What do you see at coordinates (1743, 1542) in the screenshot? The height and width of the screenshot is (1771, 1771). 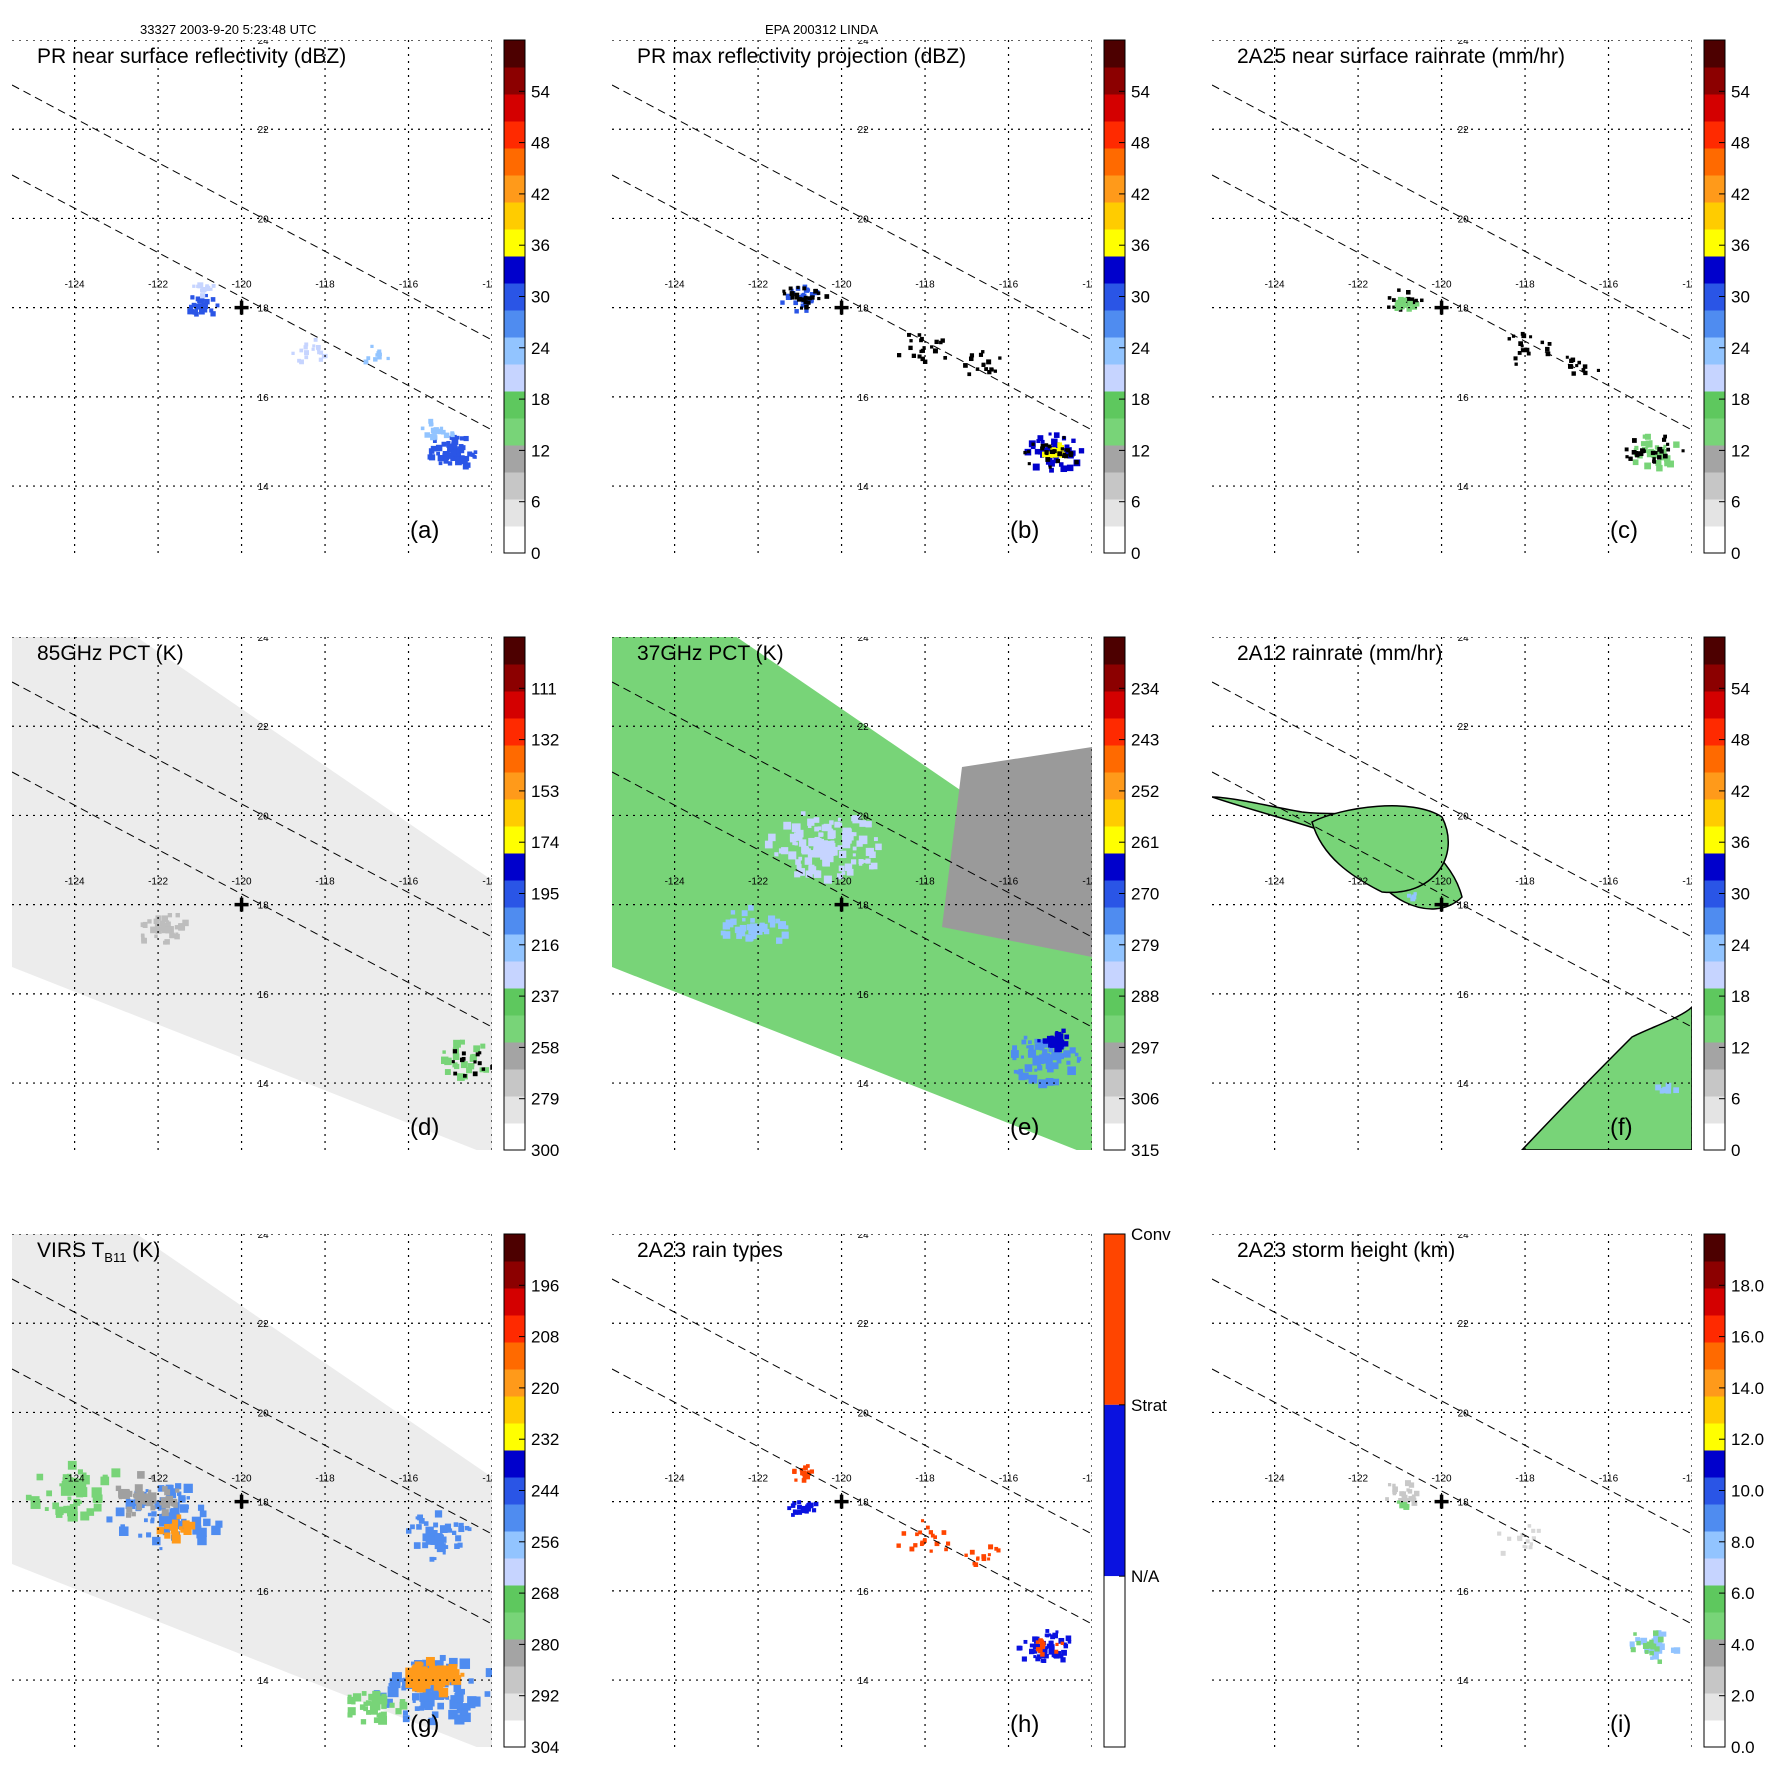 I see `colorbar-tick-label: 8.0` at bounding box center [1743, 1542].